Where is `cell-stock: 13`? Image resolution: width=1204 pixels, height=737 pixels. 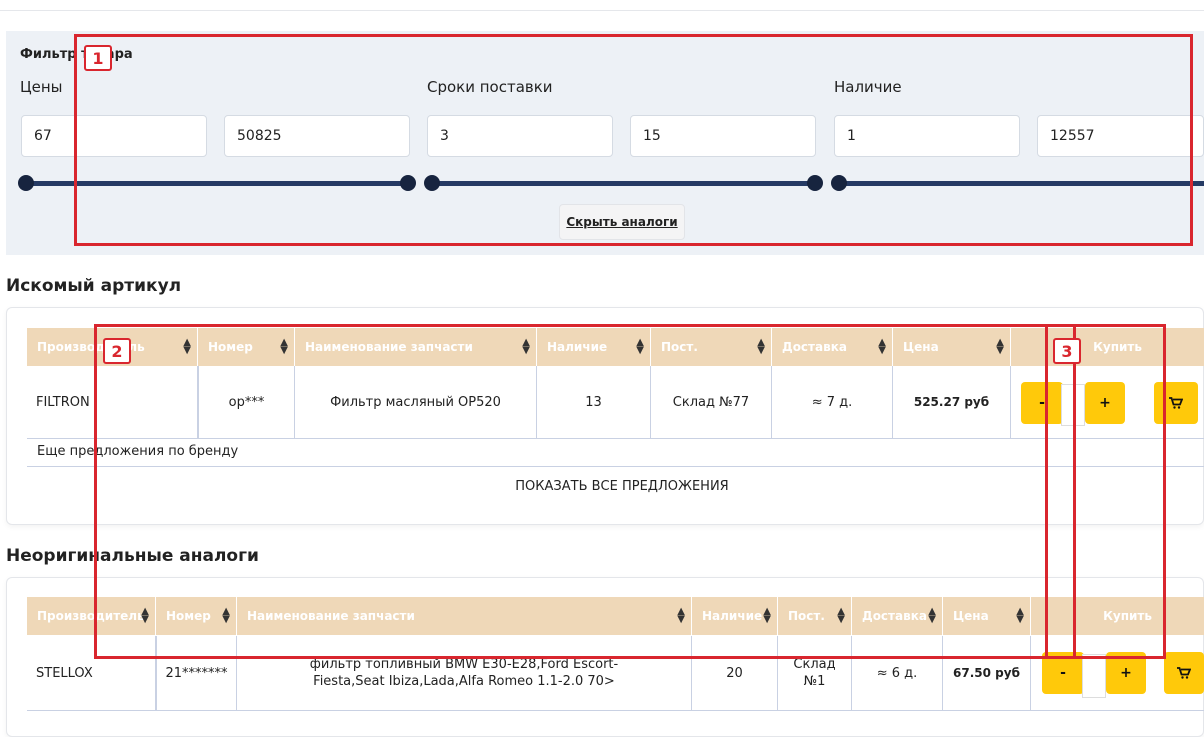 cell-stock: 13 is located at coordinates (594, 402).